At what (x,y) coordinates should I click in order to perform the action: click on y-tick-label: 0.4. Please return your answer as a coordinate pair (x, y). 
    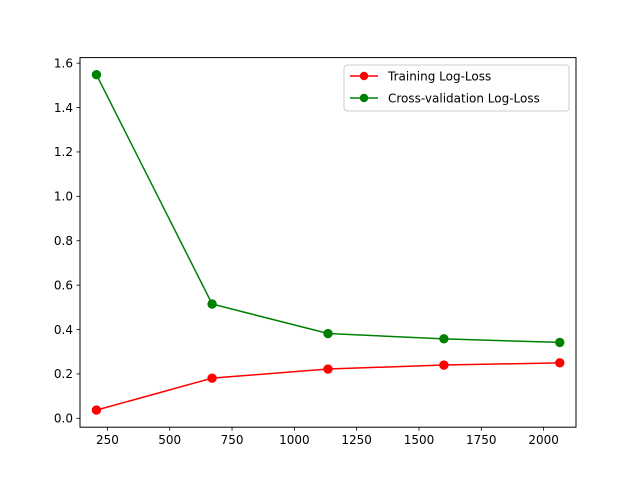
    Looking at the image, I should click on (63, 330).